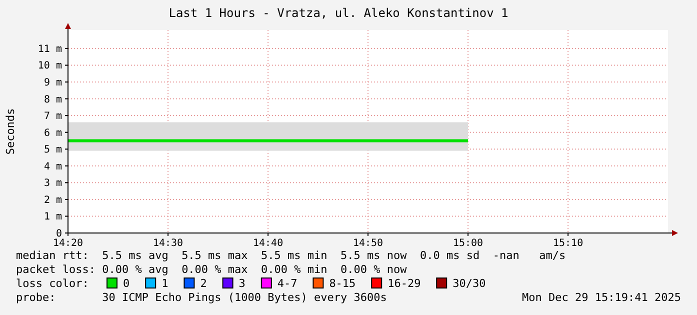  What do you see at coordinates (53, 83) in the screenshot?
I see `y-tick-label: 9 m` at bounding box center [53, 83].